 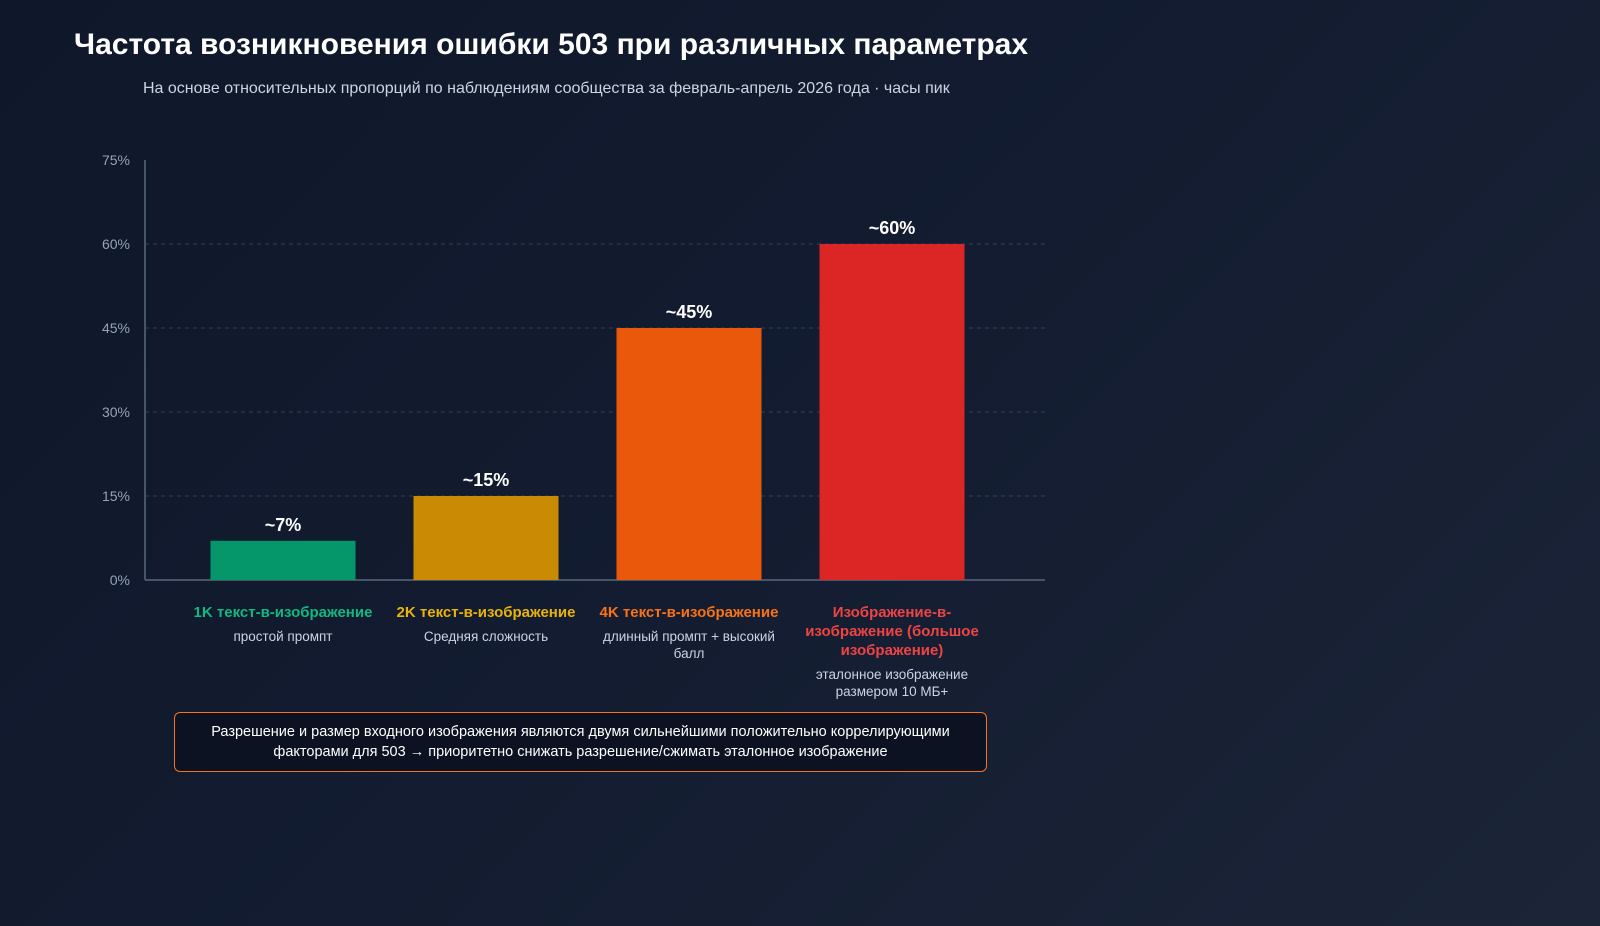 What do you see at coordinates (116, 328) in the screenshot?
I see `y-tick-label: 45%` at bounding box center [116, 328].